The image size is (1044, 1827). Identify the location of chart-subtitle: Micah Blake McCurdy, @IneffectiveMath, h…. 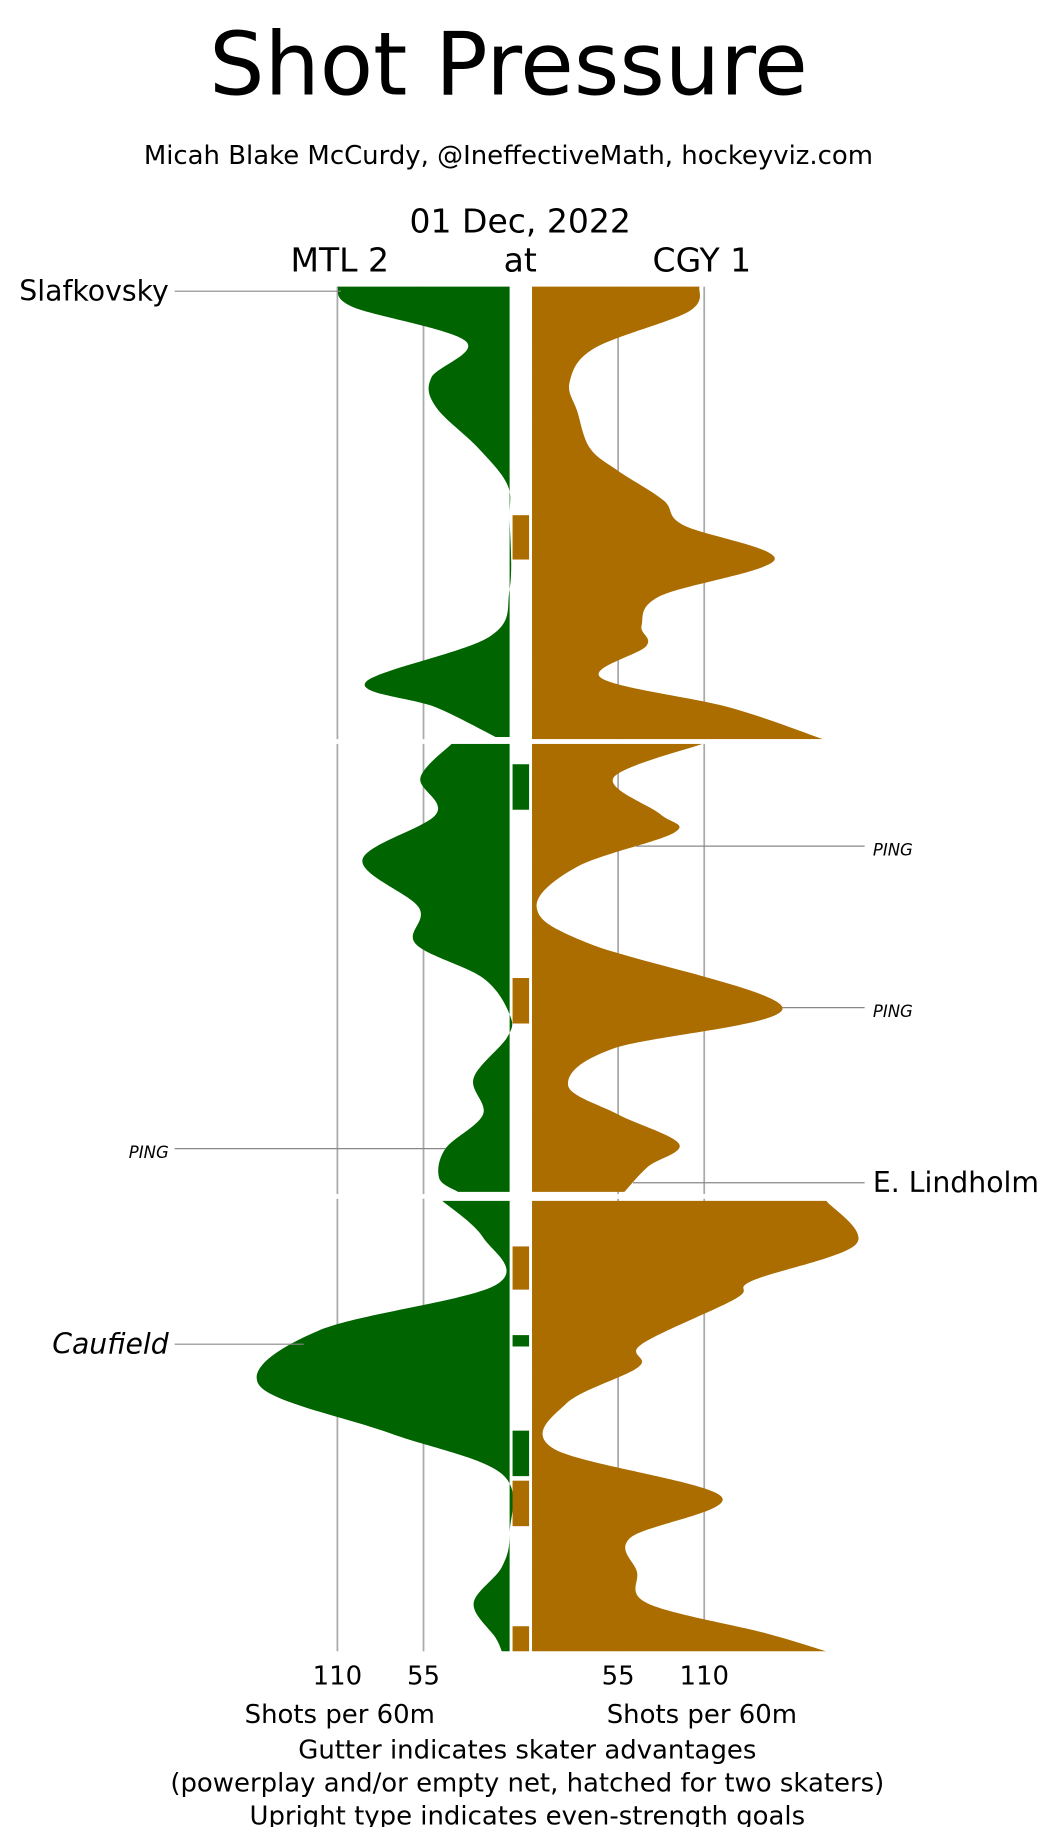
(508, 156).